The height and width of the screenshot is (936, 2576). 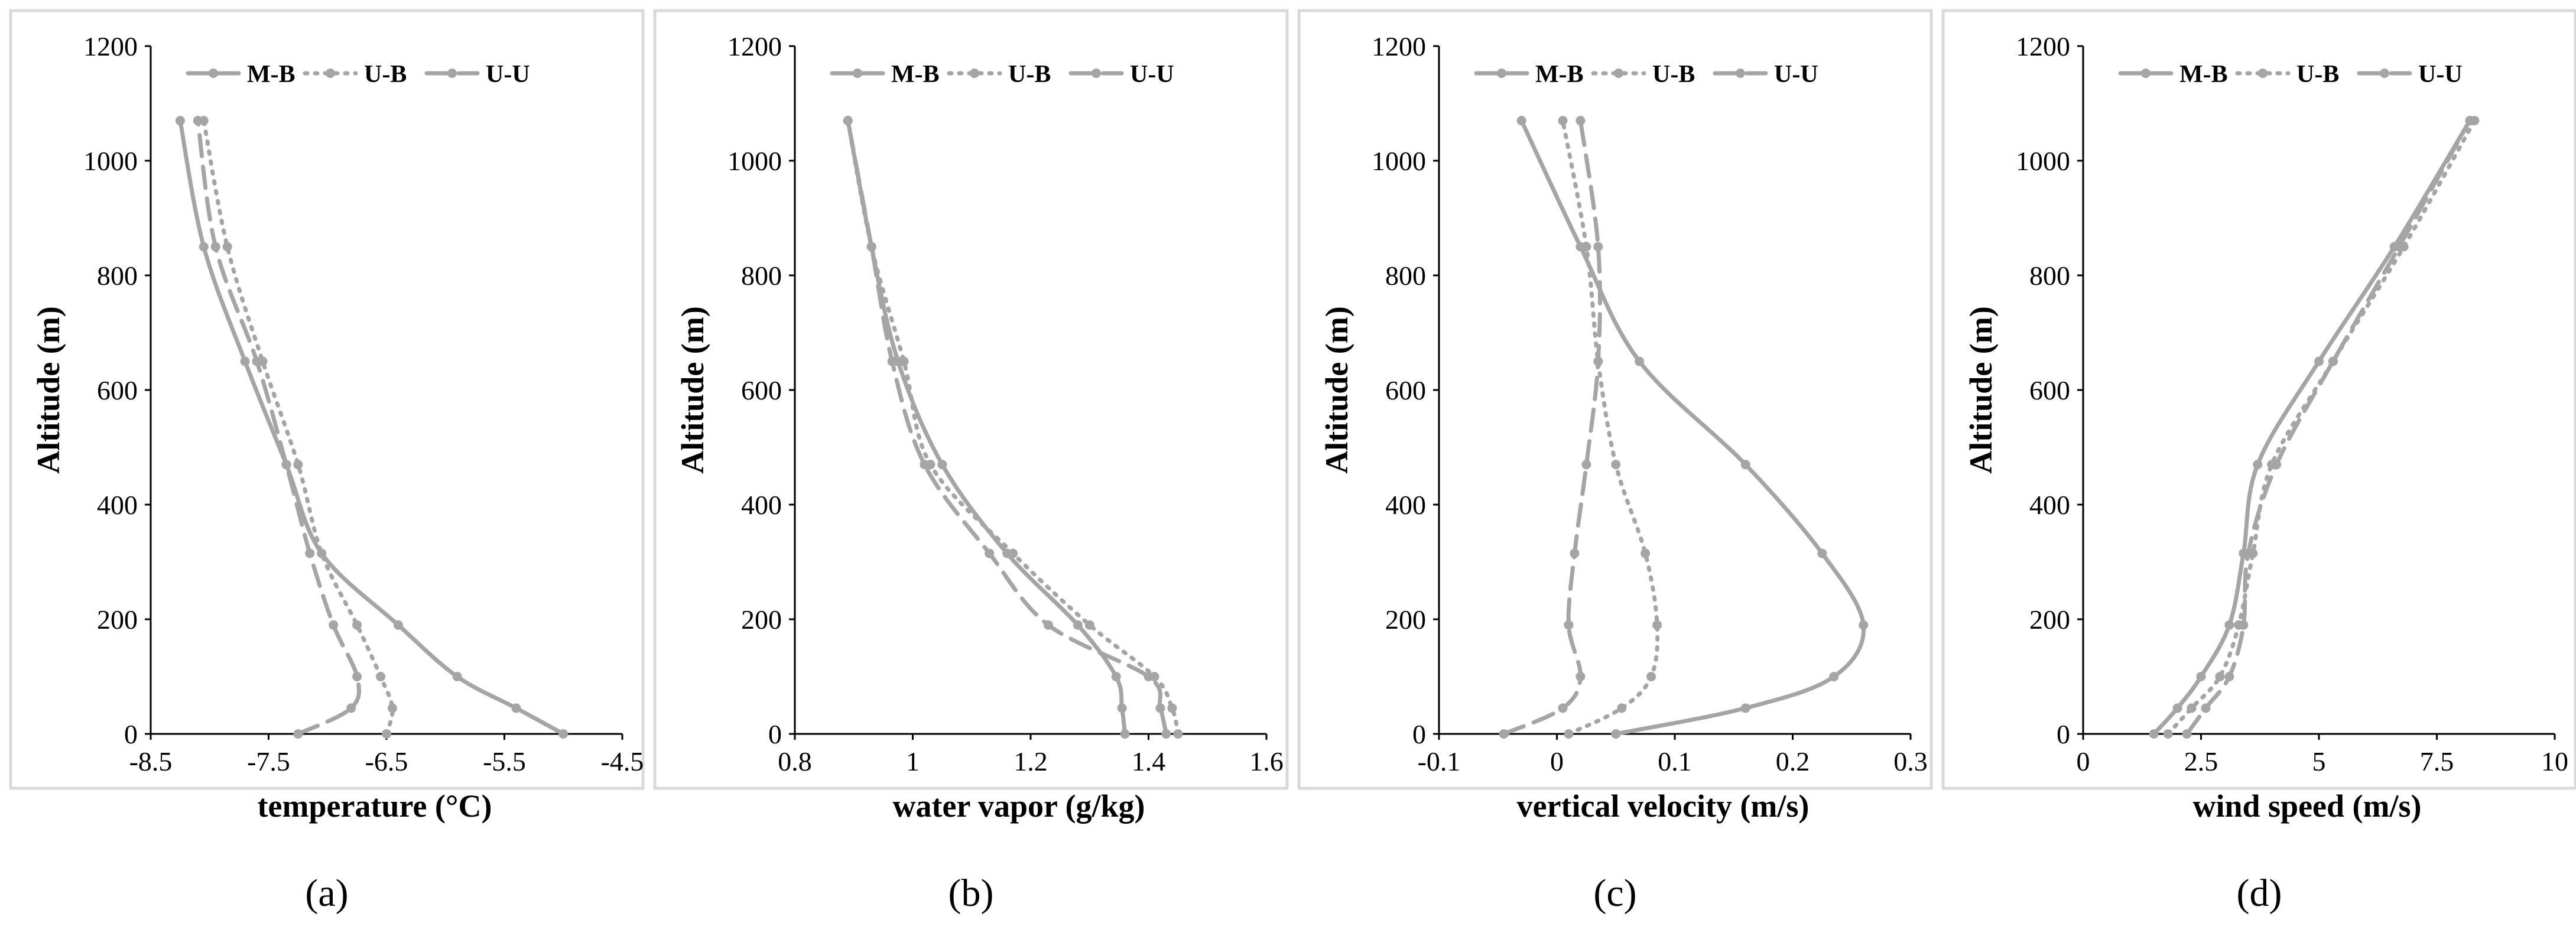 What do you see at coordinates (1405, 620) in the screenshot?
I see `y-tick-label: 200` at bounding box center [1405, 620].